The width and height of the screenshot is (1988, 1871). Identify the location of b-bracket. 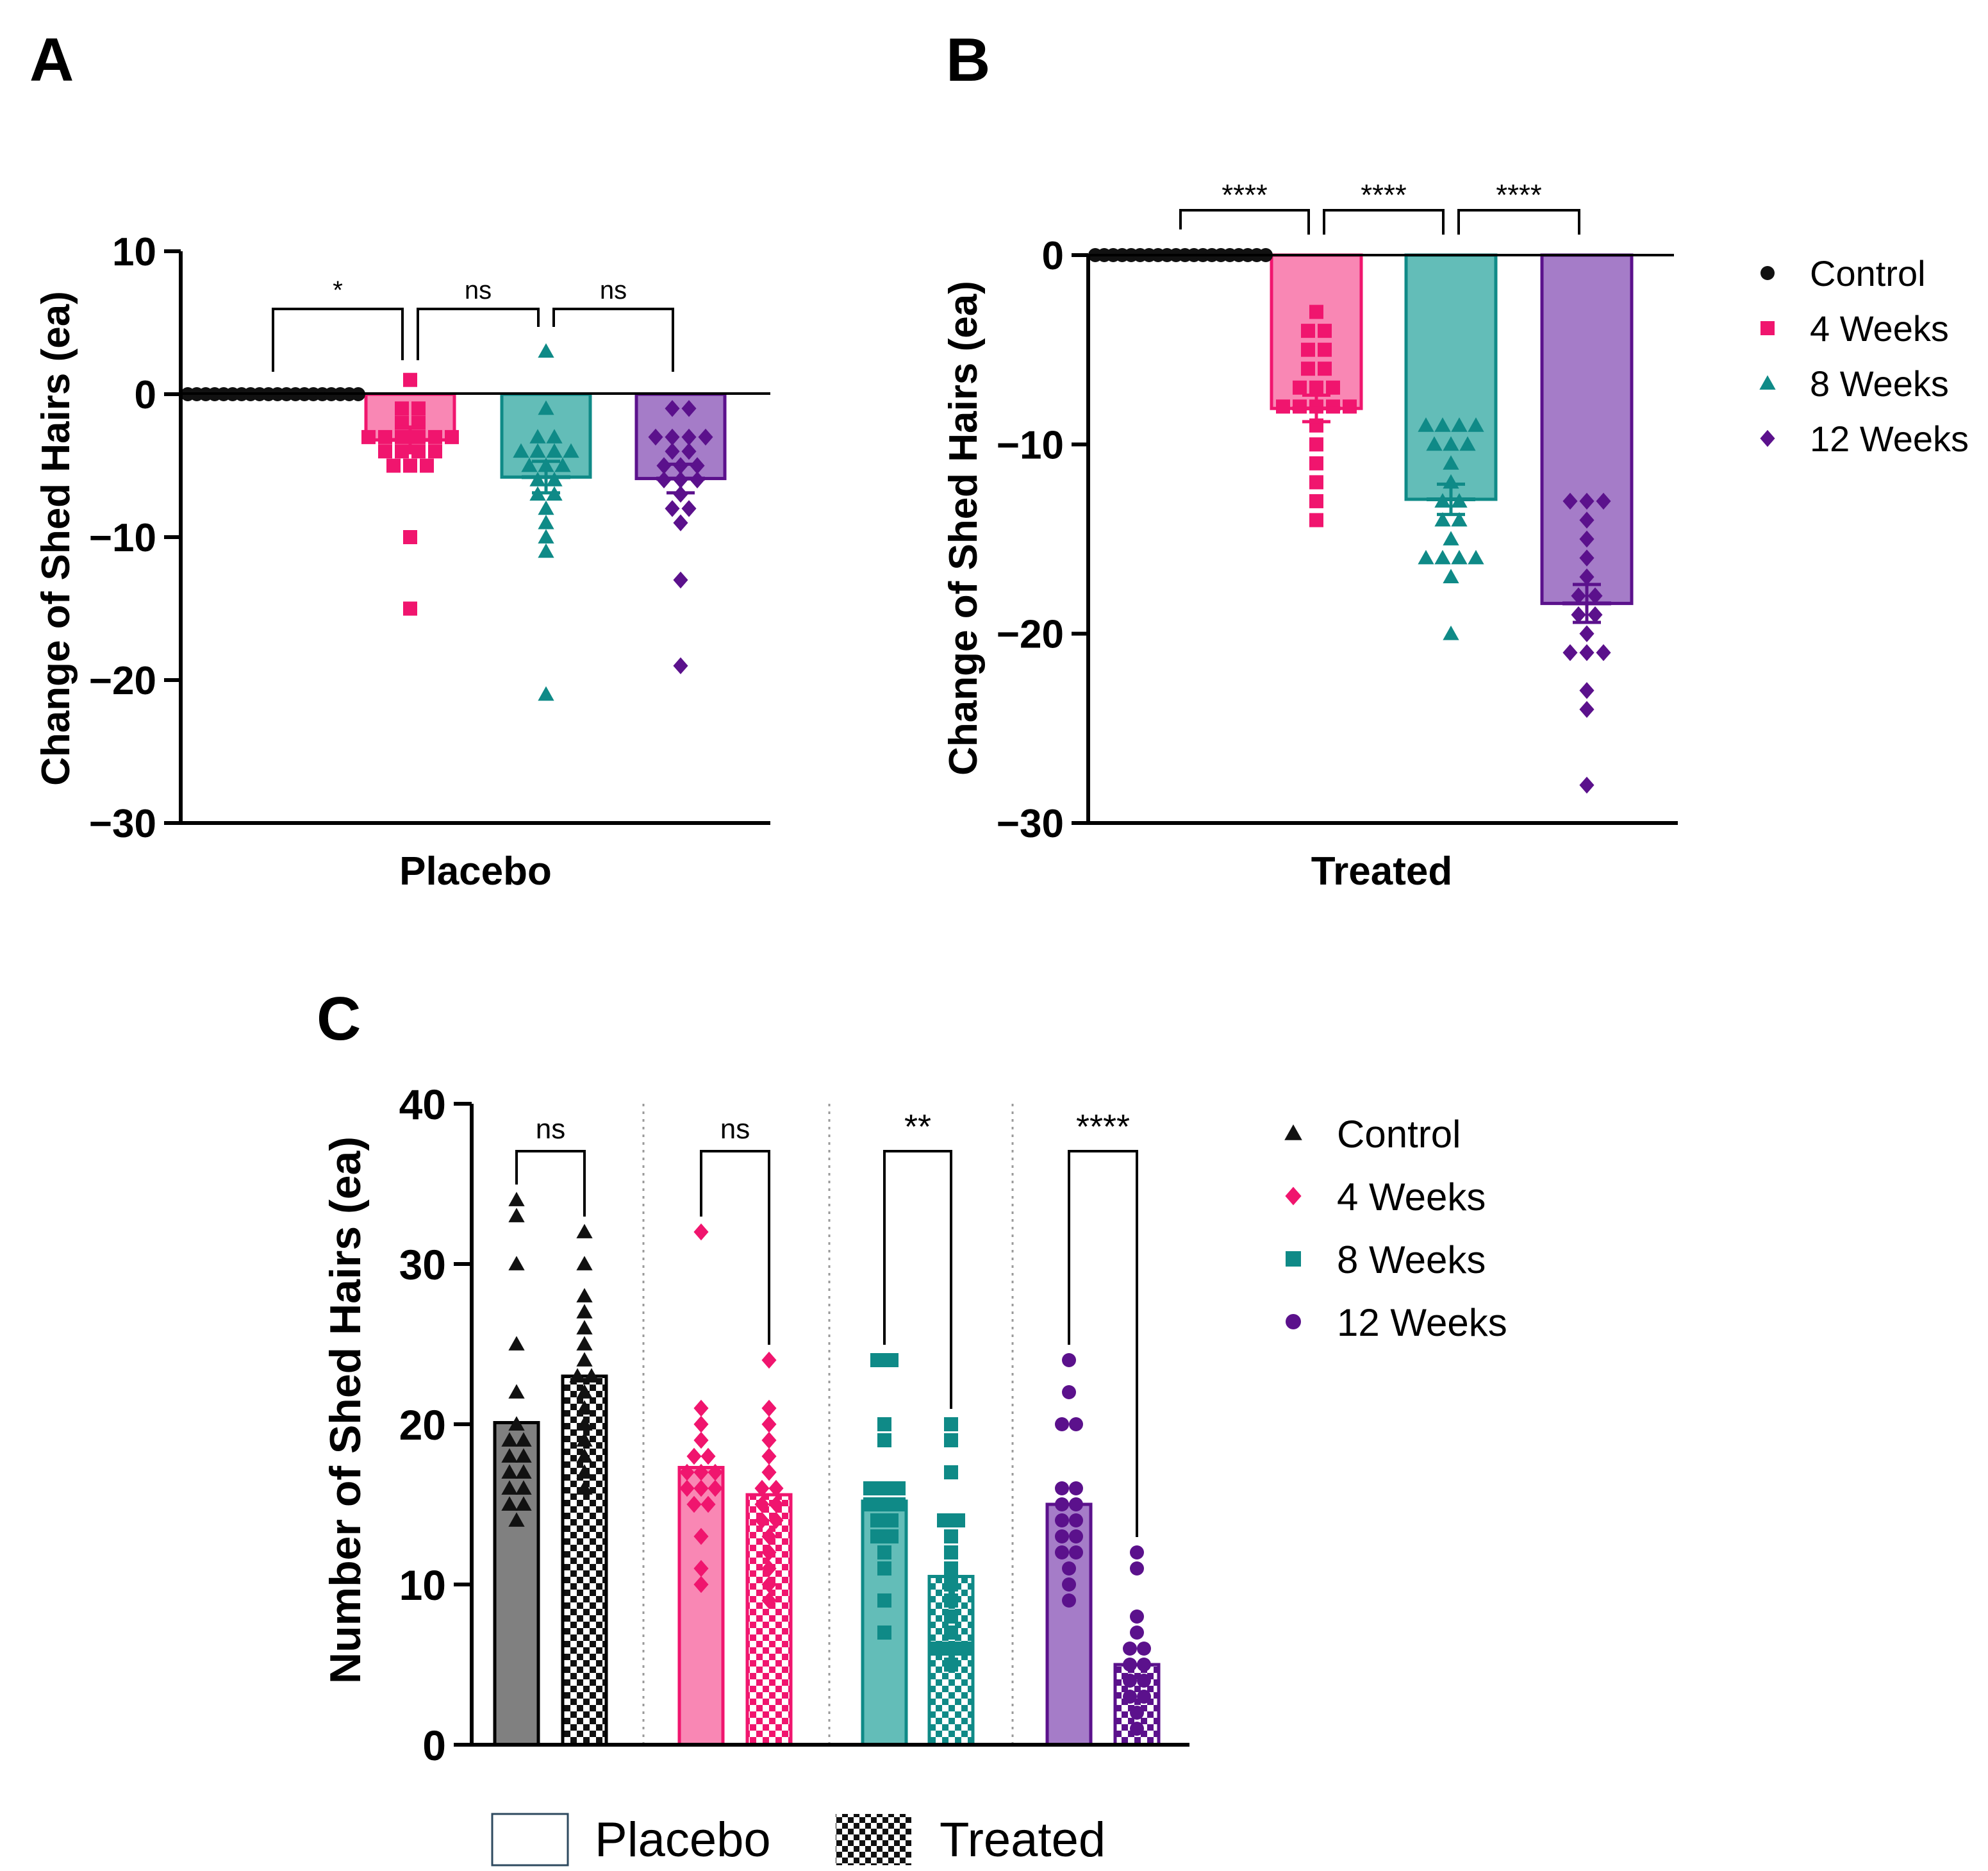
(1244, 222).